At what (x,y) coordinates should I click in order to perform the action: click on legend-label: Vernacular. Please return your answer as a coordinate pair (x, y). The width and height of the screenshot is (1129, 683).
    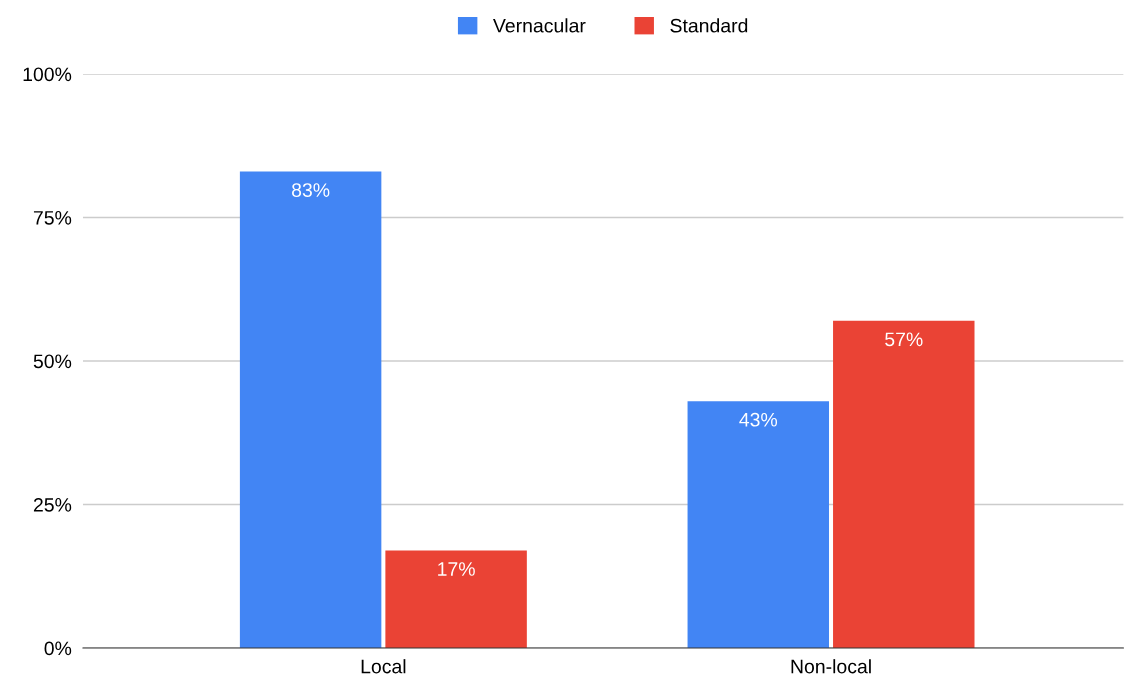
    Looking at the image, I should click on (539, 25).